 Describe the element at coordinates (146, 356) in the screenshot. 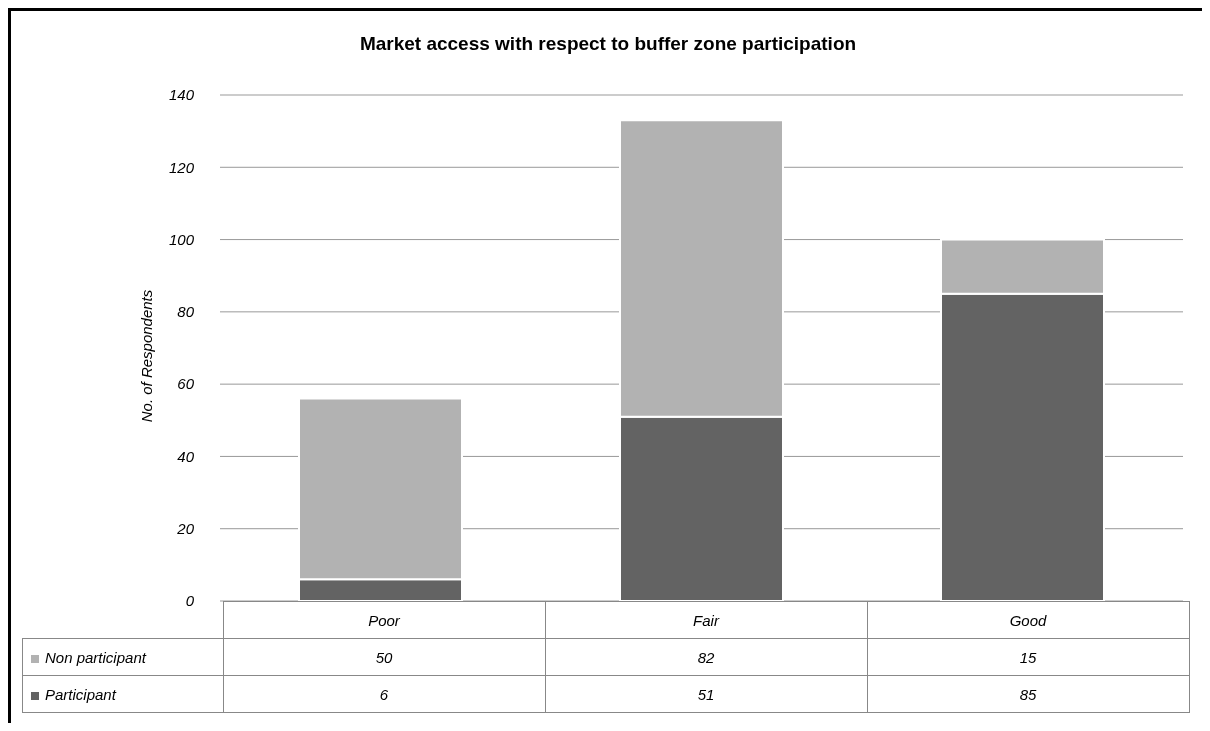

I see `y-axis-title: No. of Respondents` at that location.